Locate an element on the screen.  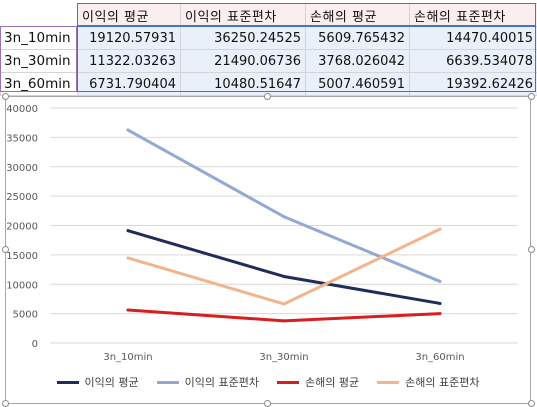
value-cell: 14470.40015 is located at coordinates (473, 38).